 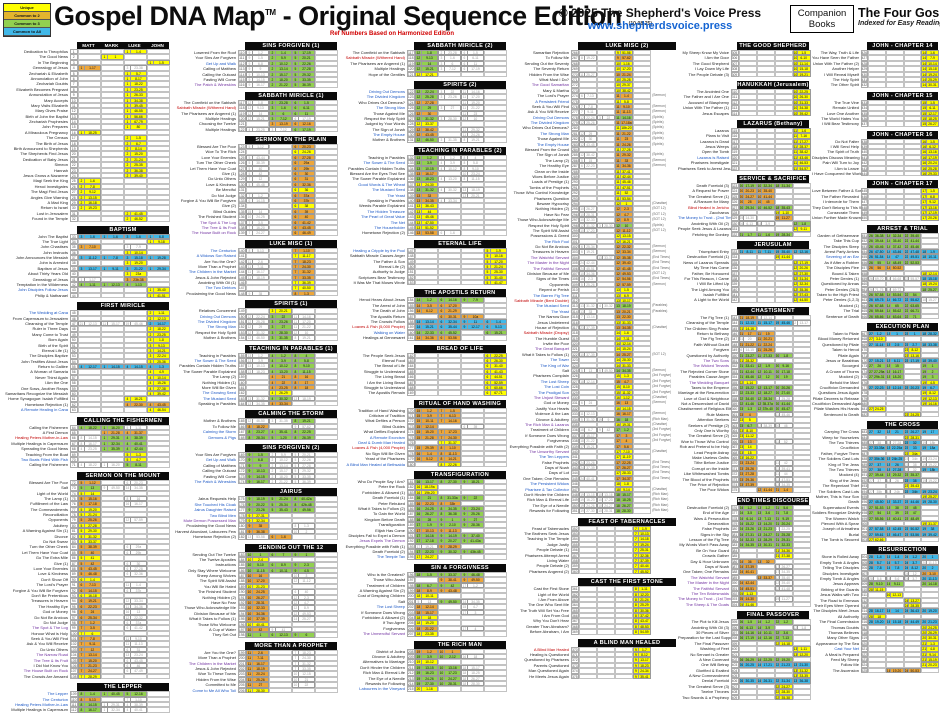 What do you see at coordinates (291, 349) in the screenshot?
I see `section-header: TEACHING IN PARABLES (1)` at bounding box center [291, 349].